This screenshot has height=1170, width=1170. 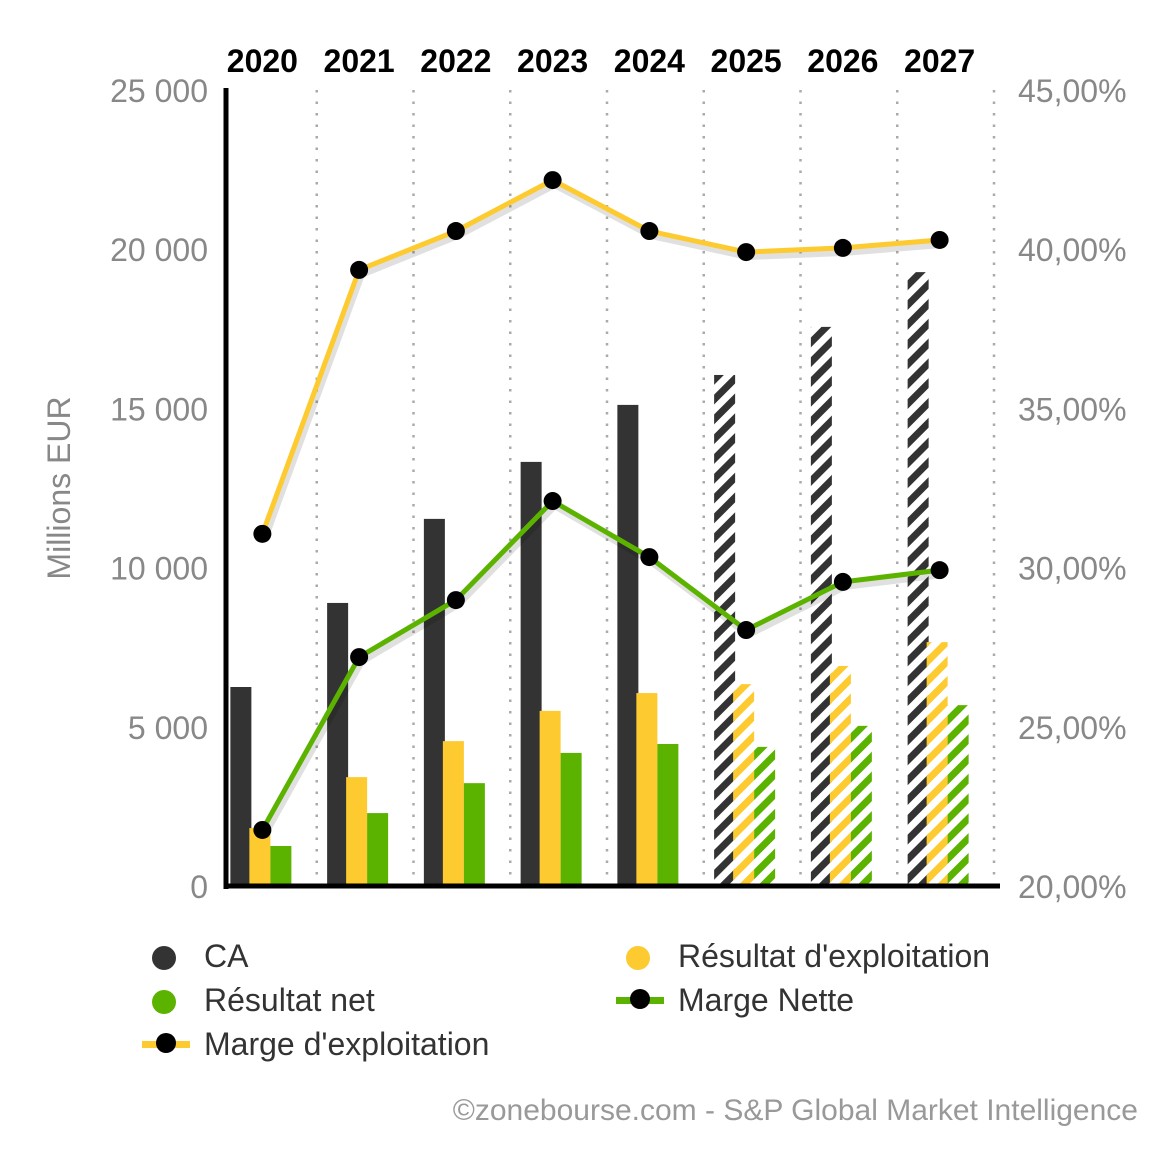 What do you see at coordinates (1072, 569) in the screenshot?
I see `y2-tick-label: 30,00%` at bounding box center [1072, 569].